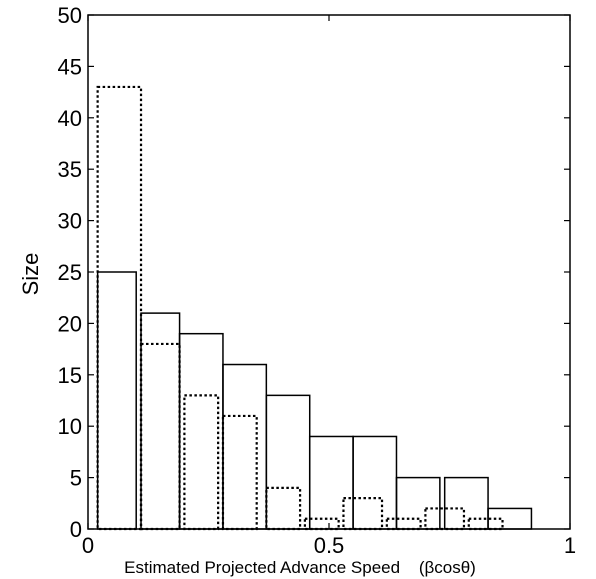 This screenshot has height=579, width=596. What do you see at coordinates (447, 567) in the screenshot?
I see `x-axis-unit: (βcosθ)` at bounding box center [447, 567].